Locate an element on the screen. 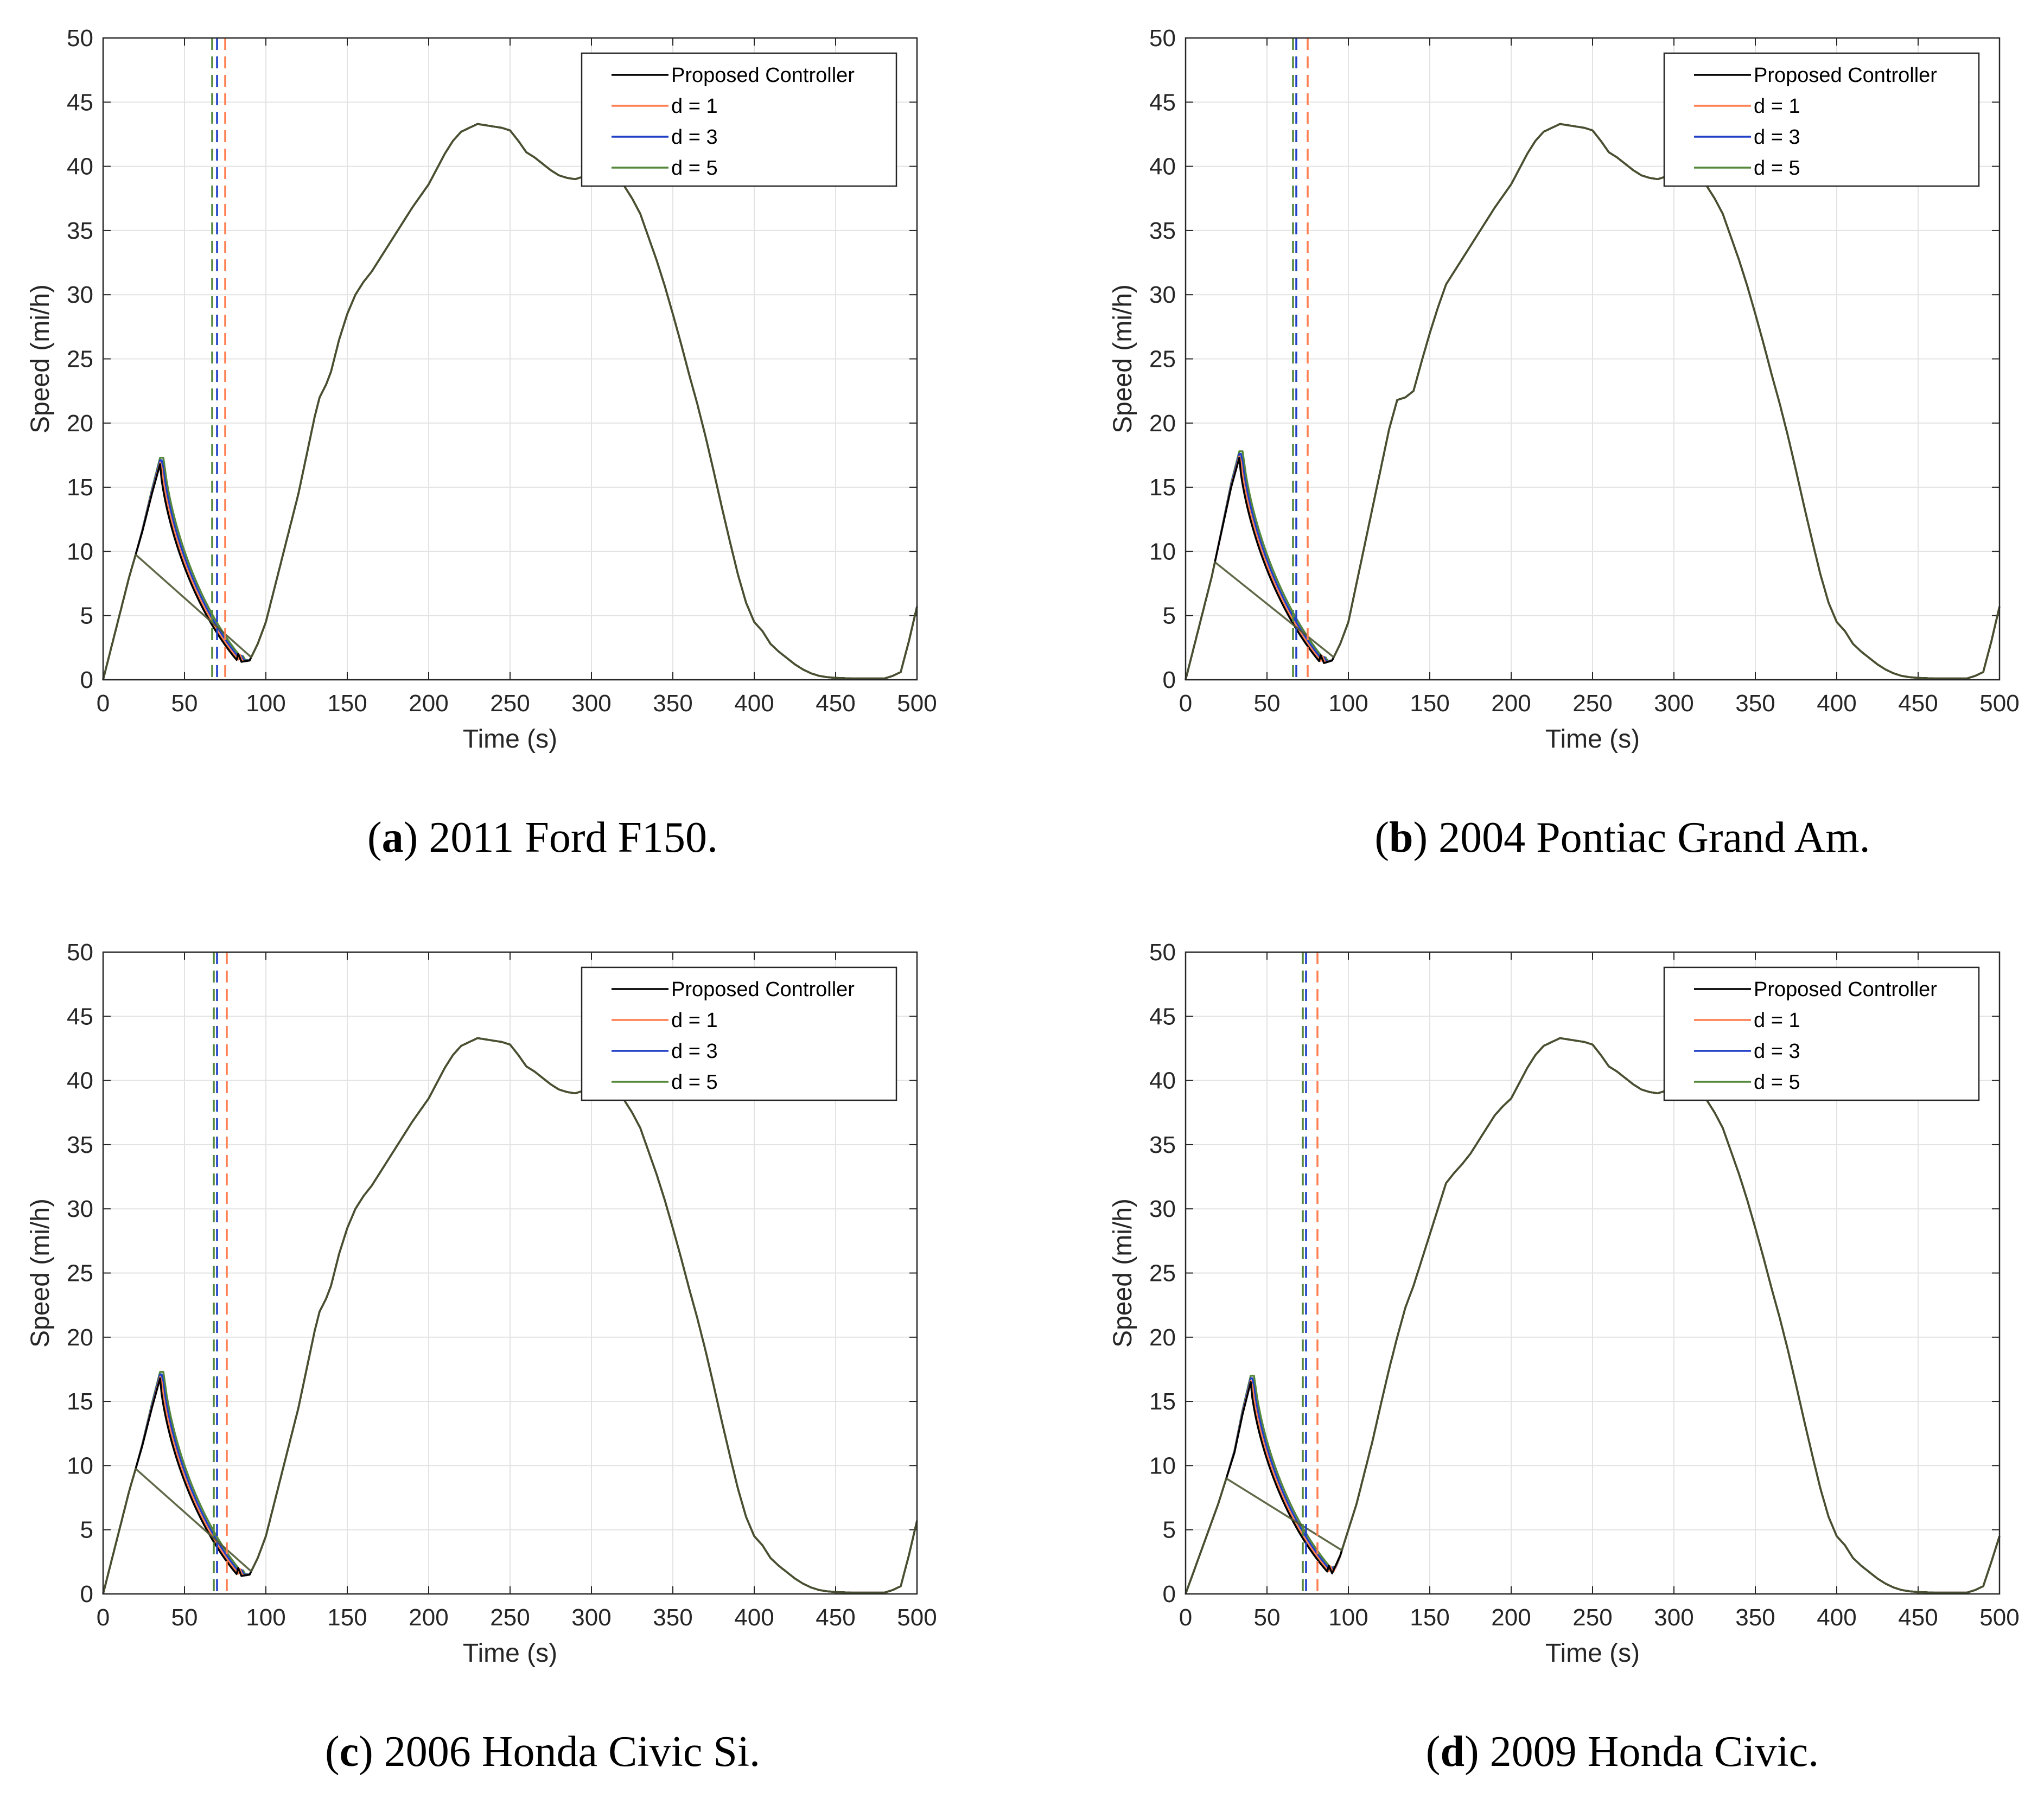  caption-part: c is located at coordinates (349, 1752).